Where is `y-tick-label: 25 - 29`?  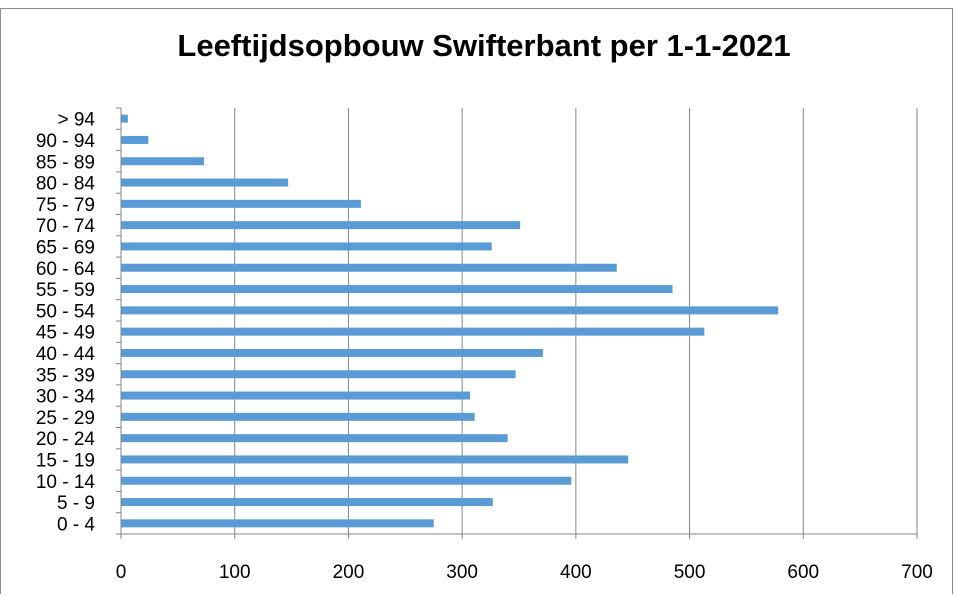
y-tick-label: 25 - 29 is located at coordinates (65, 418).